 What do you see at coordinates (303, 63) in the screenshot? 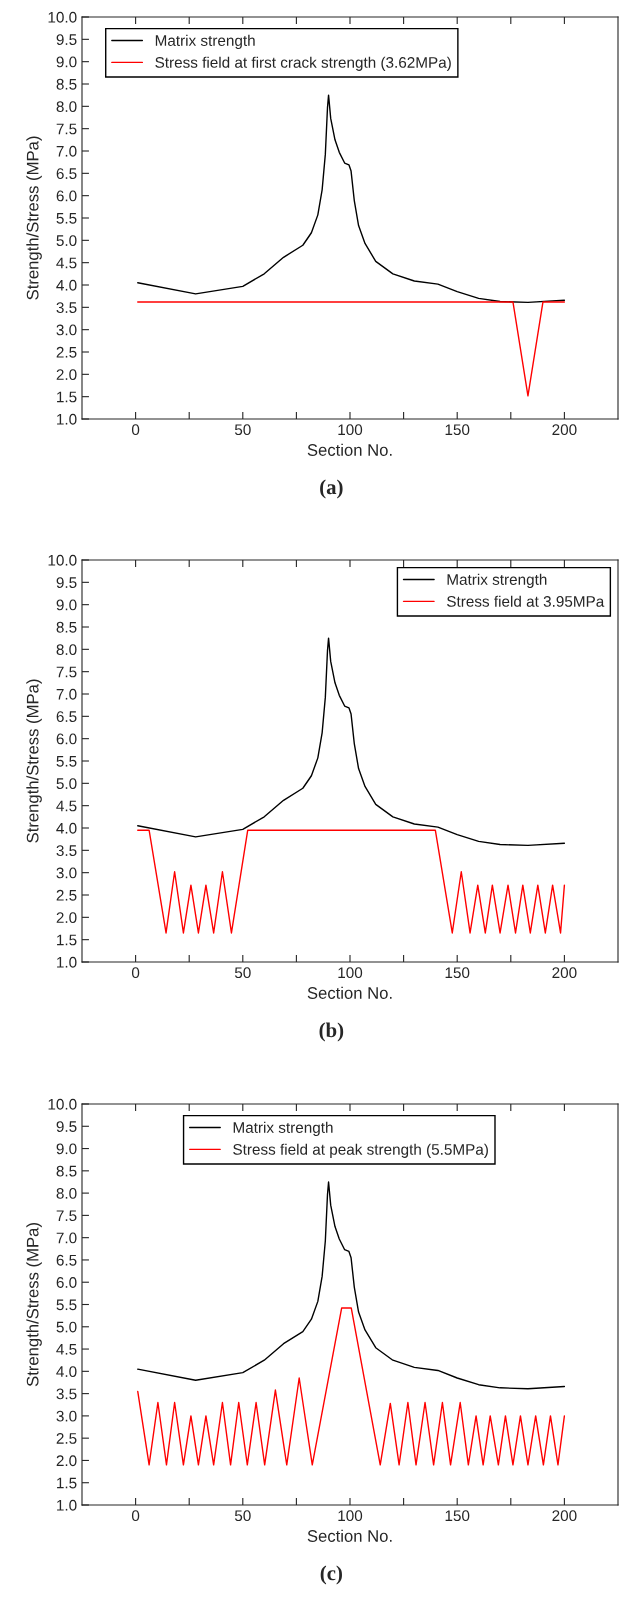
I see `legend-label: Stress field at first crack strength (3.62MPa)` at bounding box center [303, 63].